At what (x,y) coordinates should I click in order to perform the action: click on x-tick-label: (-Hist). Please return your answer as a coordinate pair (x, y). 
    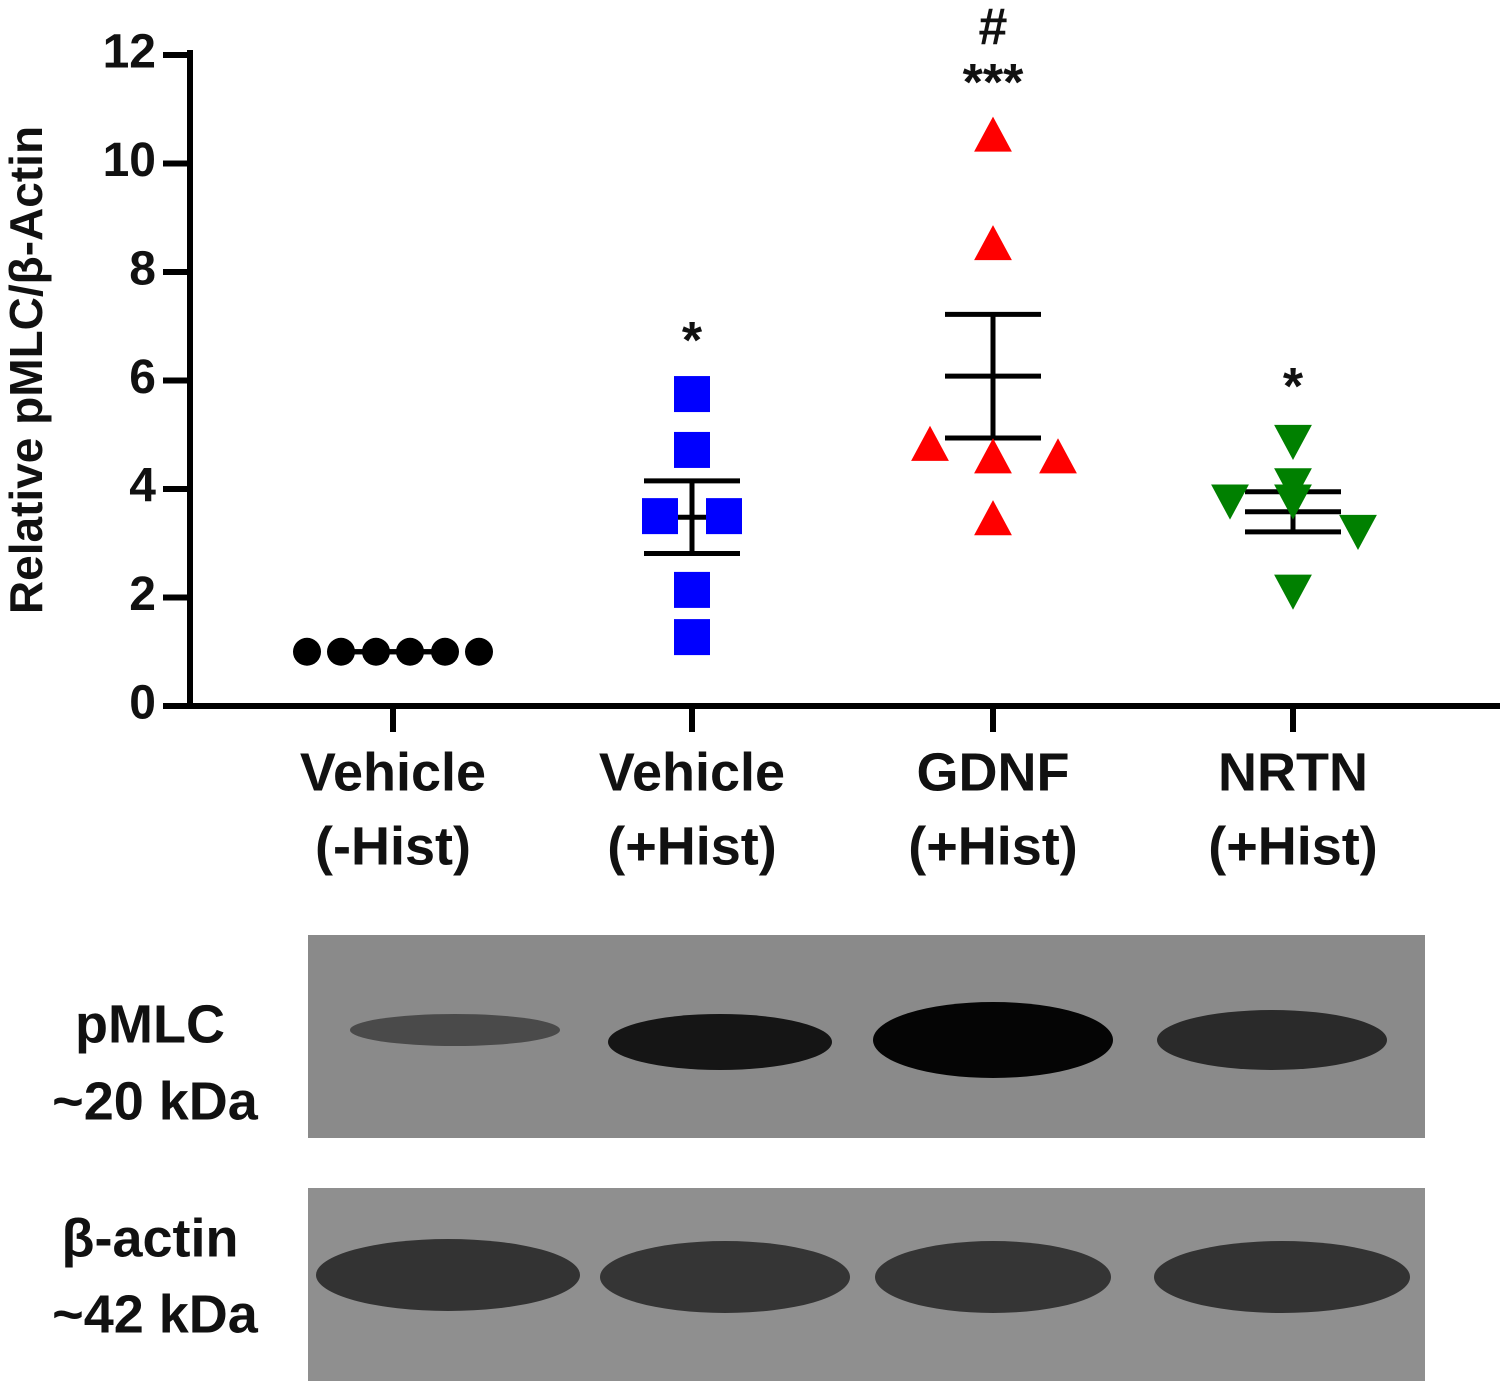
    Looking at the image, I should click on (393, 846).